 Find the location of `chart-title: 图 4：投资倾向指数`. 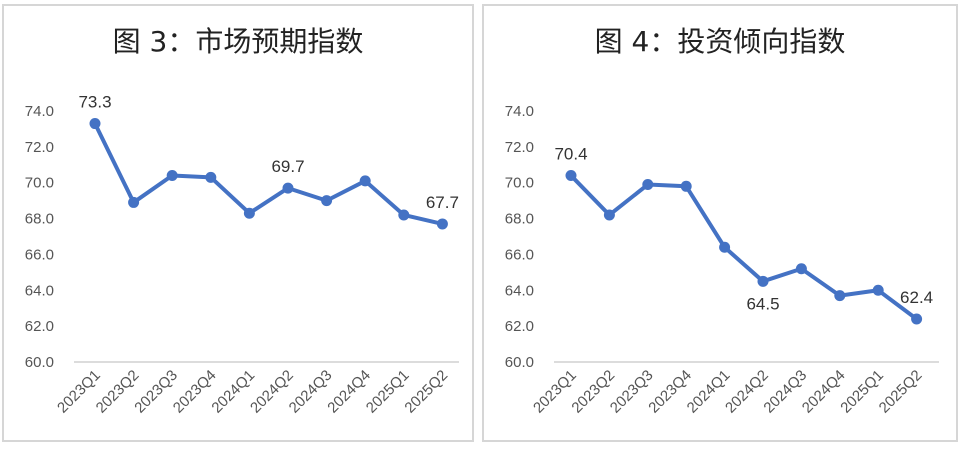

chart-title: 图 4：投资倾向指数 is located at coordinates (720, 41).